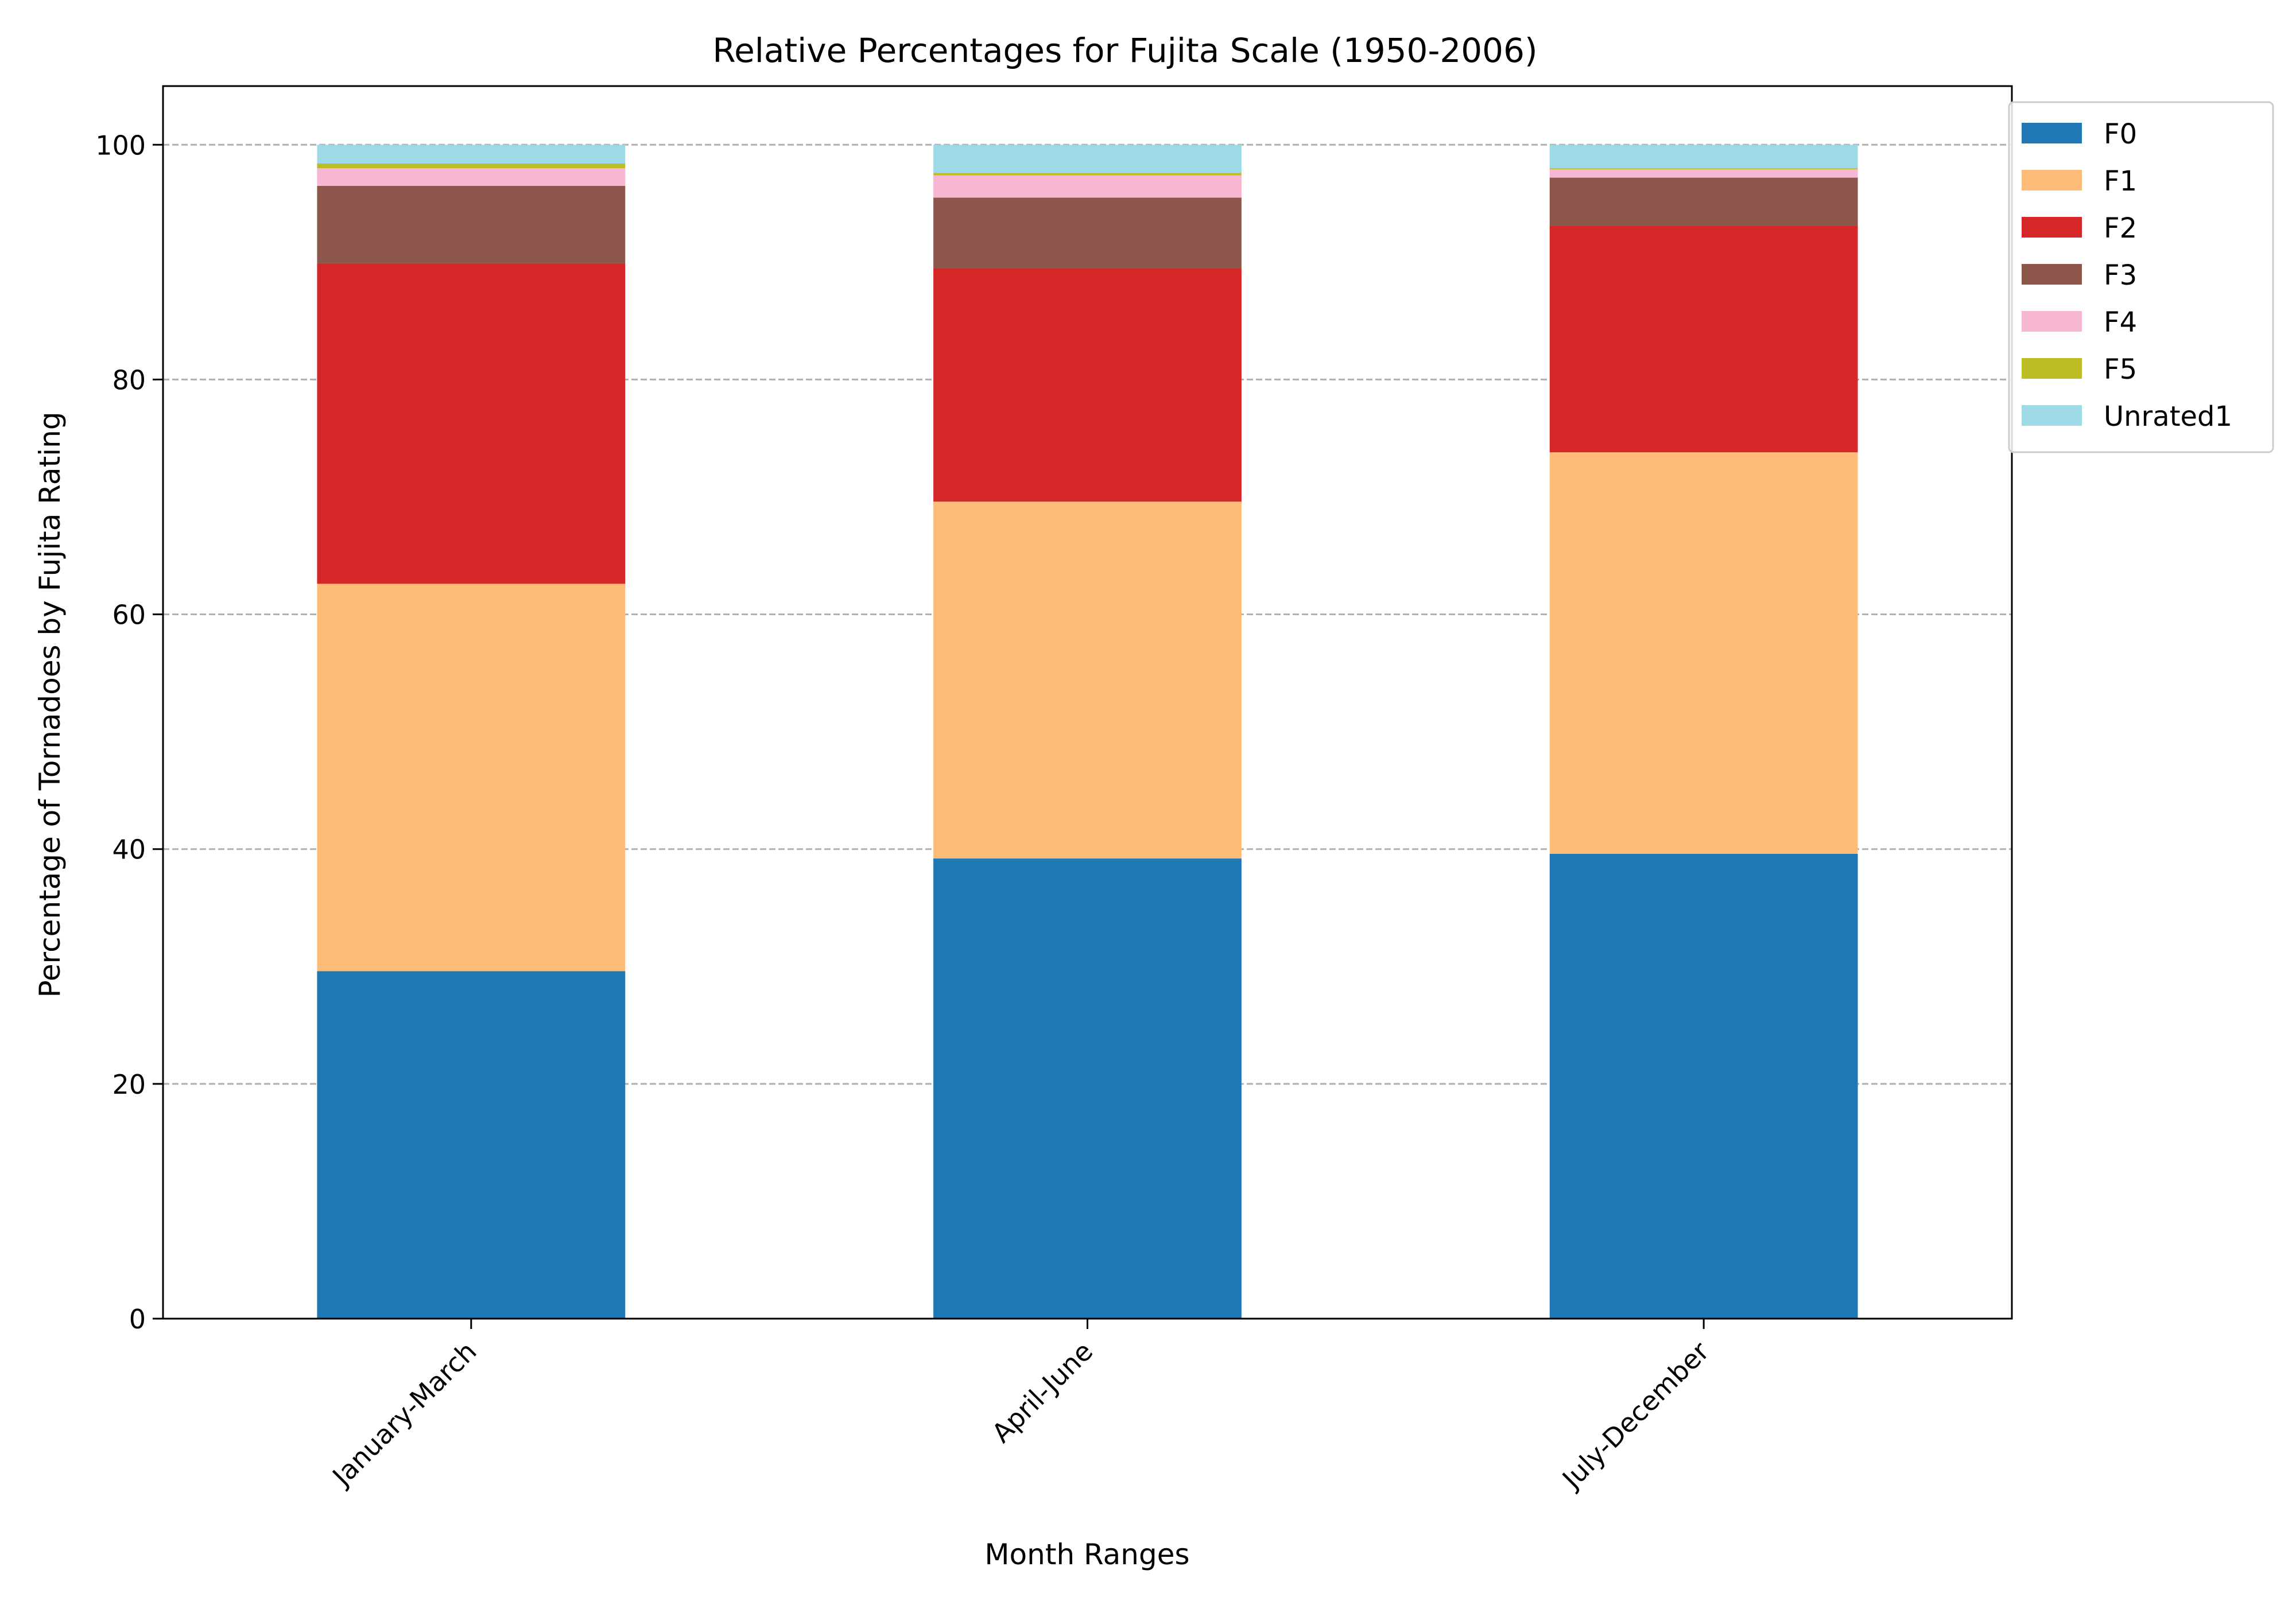 The height and width of the screenshot is (1609, 2296). I want to click on legend-swatch-unrated1, so click(2052, 415).